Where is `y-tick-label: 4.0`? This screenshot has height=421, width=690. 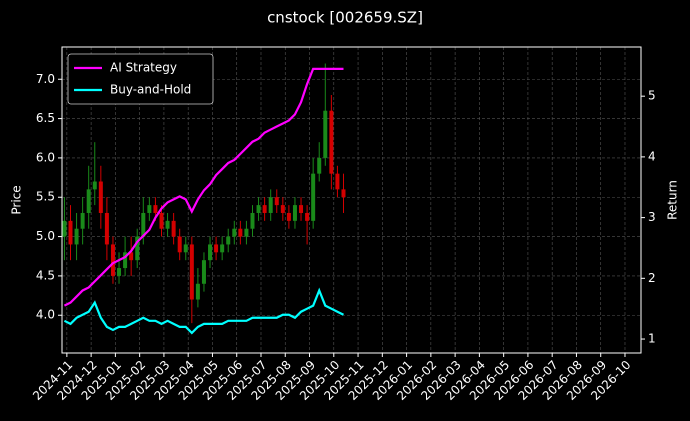 y-tick-label: 4.0 is located at coordinates (45, 315).